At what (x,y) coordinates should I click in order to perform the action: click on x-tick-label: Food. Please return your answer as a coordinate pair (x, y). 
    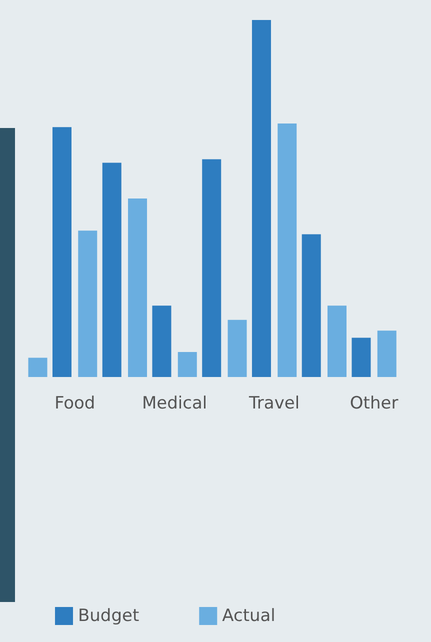
    Looking at the image, I should click on (75, 404).